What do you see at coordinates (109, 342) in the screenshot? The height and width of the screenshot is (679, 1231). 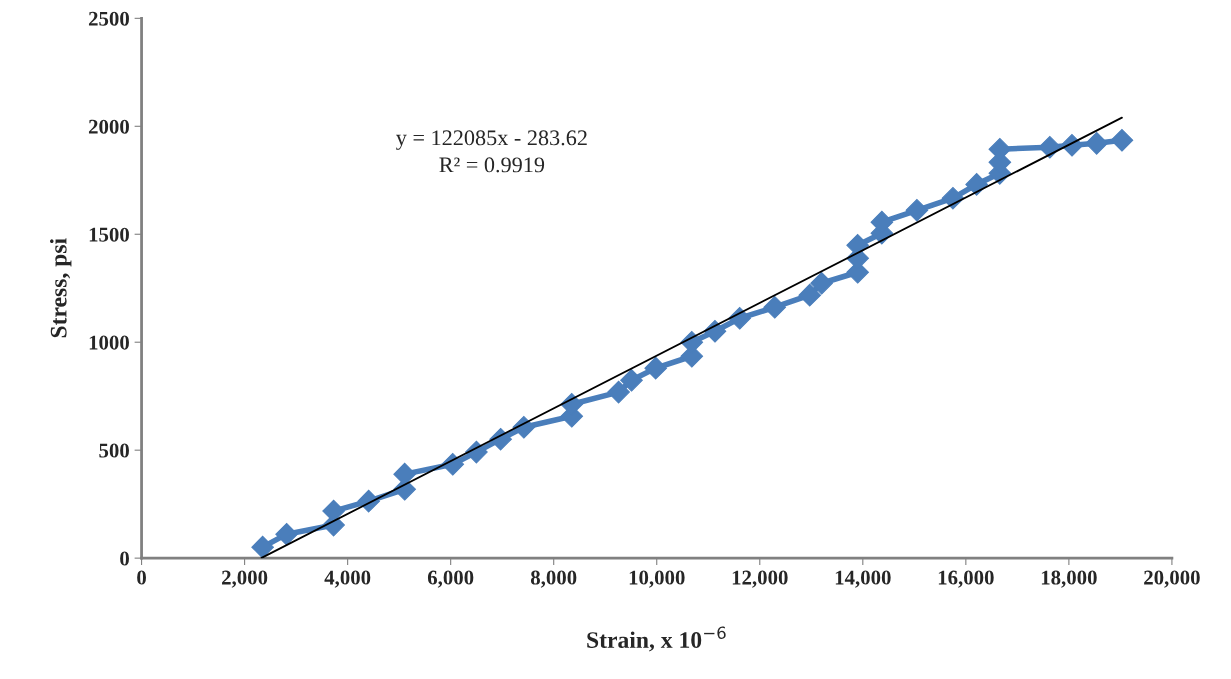 I see `y-tick-label: 1000` at bounding box center [109, 342].